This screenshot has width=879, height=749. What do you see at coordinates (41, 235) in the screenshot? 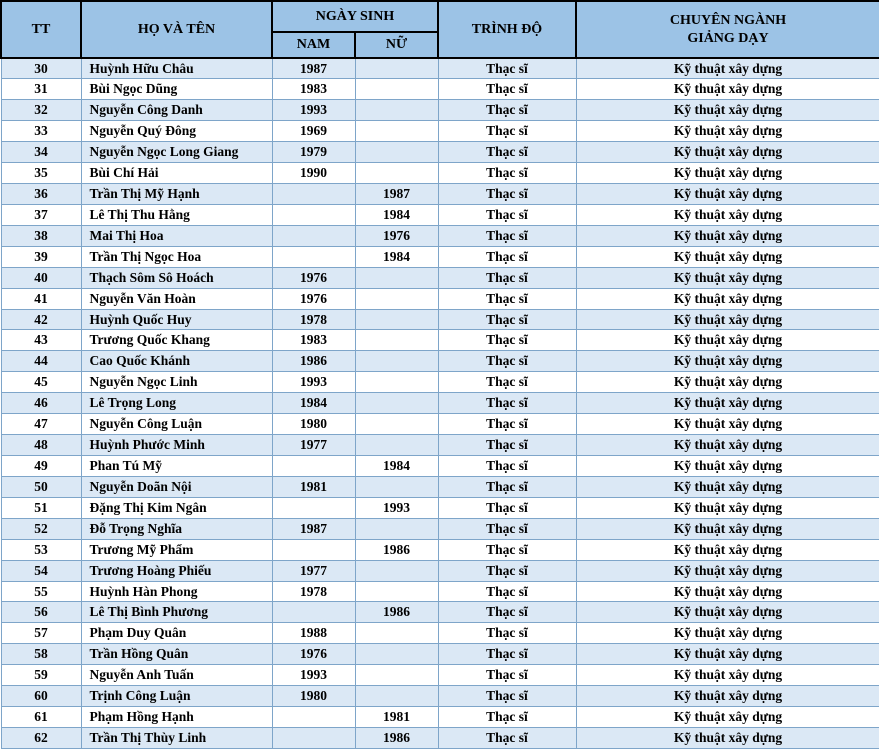
I see `cell-tt: 38` at bounding box center [41, 235].